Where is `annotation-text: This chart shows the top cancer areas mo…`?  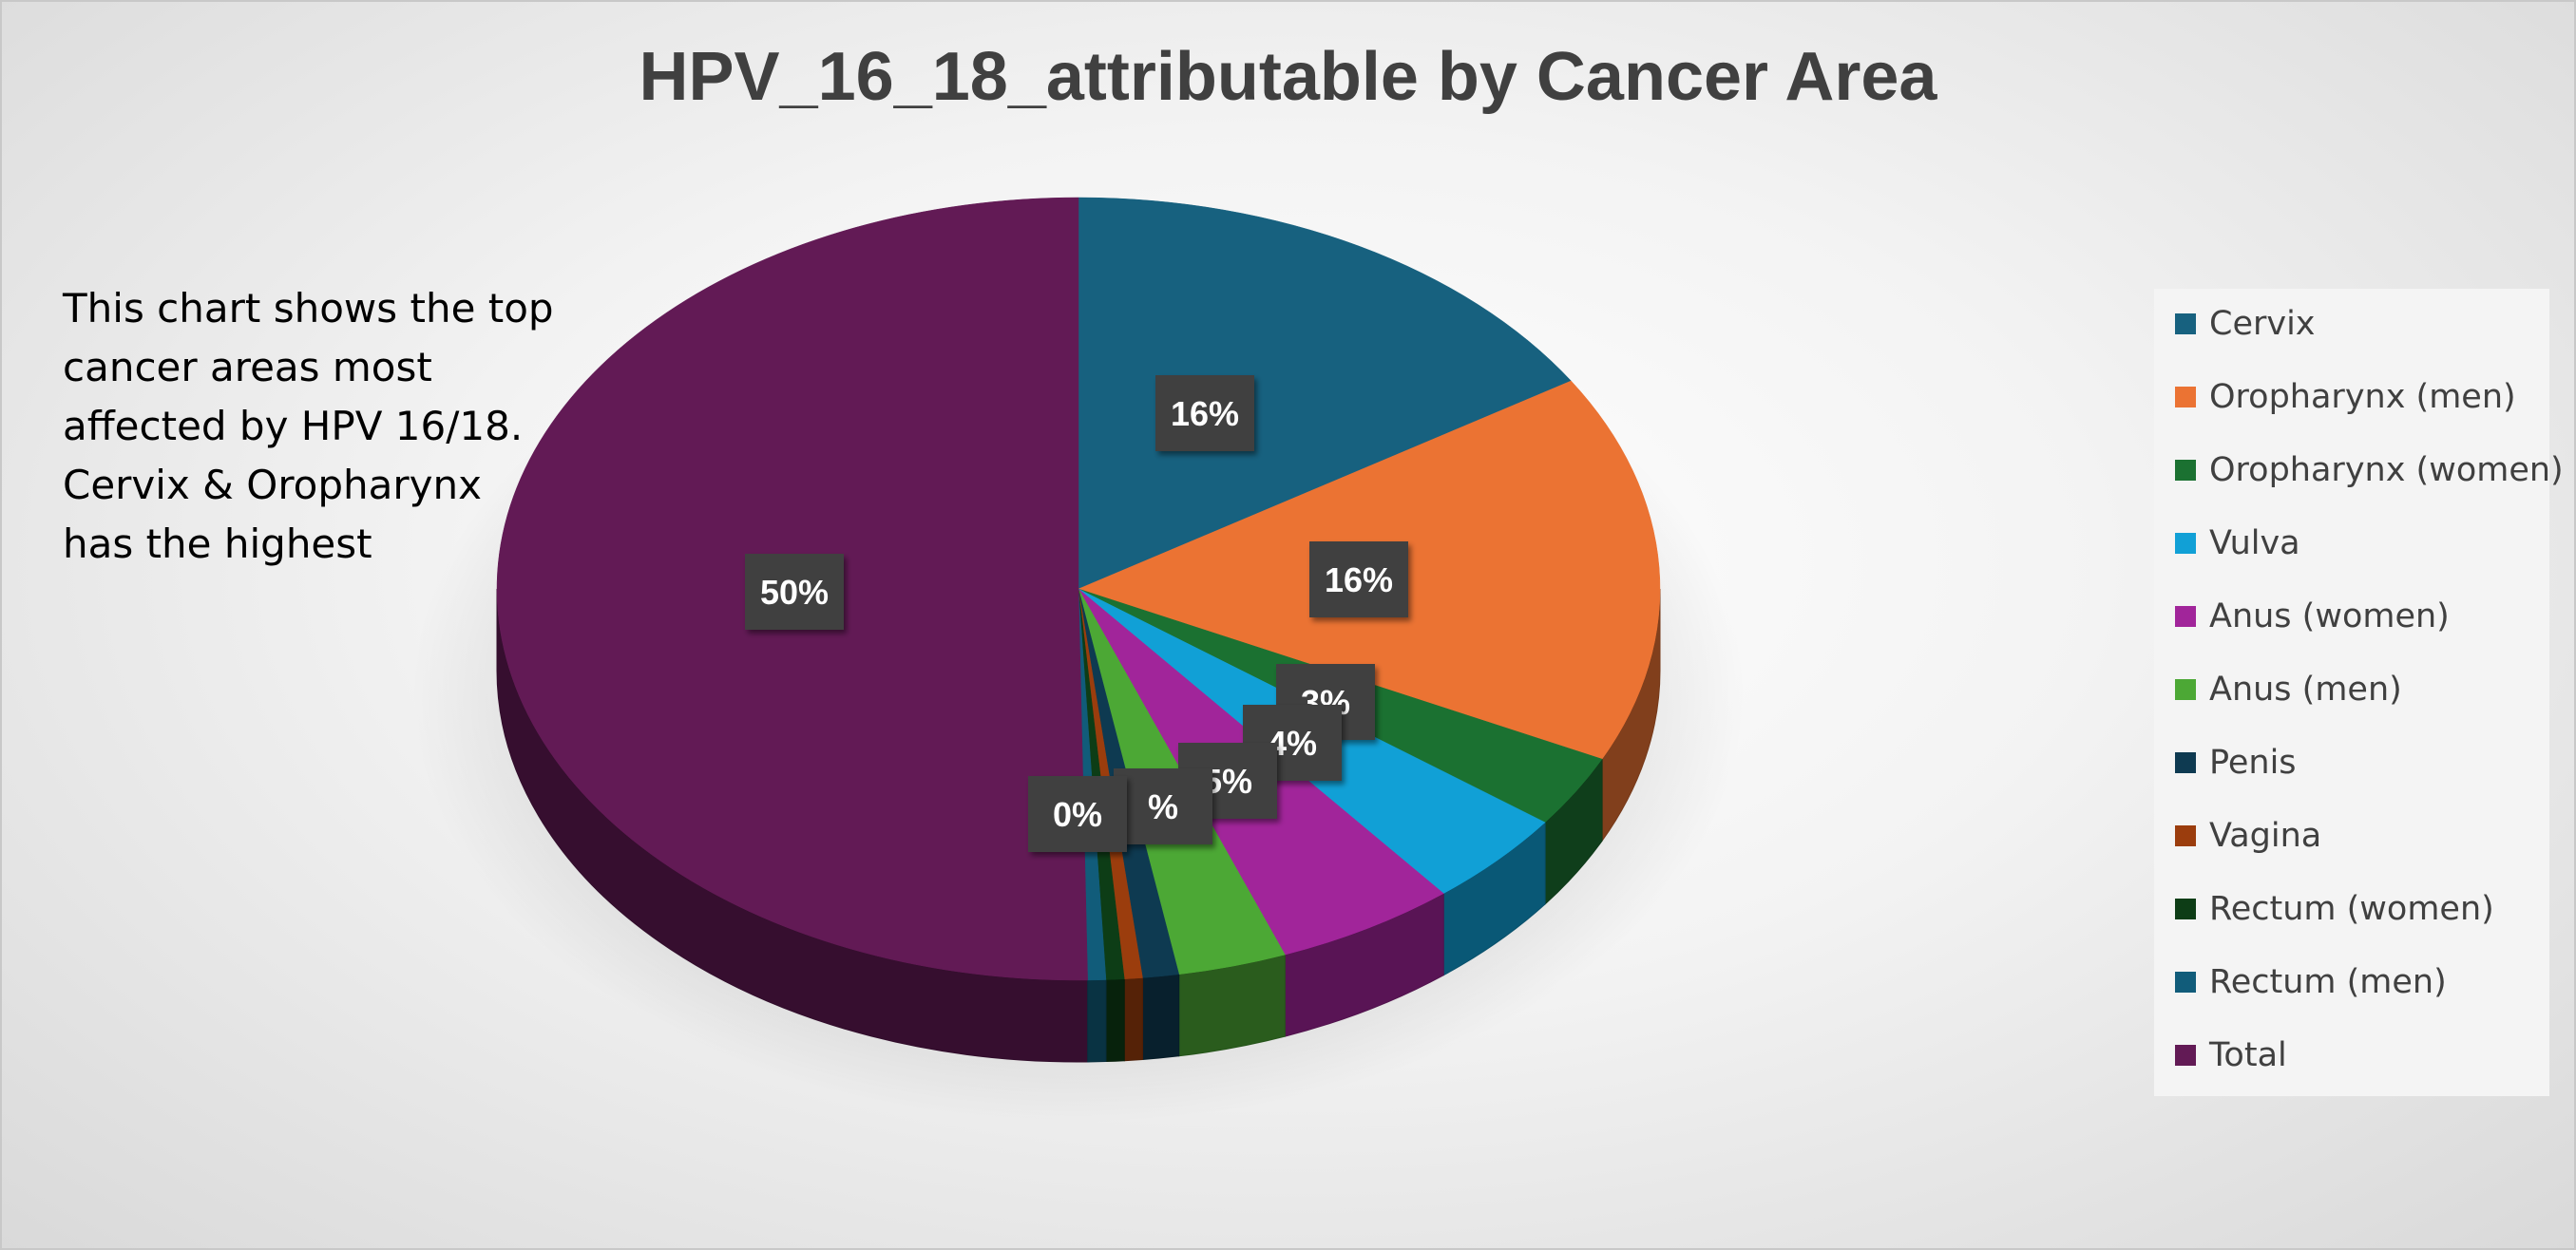 annotation-text: This chart shows the top cancer areas mo… is located at coordinates (310, 426).